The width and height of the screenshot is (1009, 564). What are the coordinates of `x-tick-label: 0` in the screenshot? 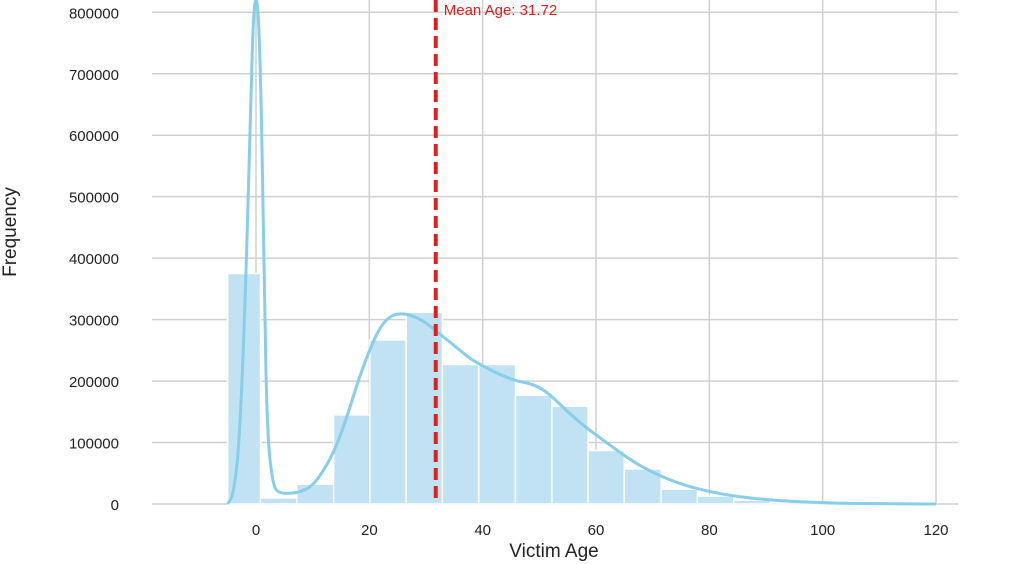 It's located at (256, 530).